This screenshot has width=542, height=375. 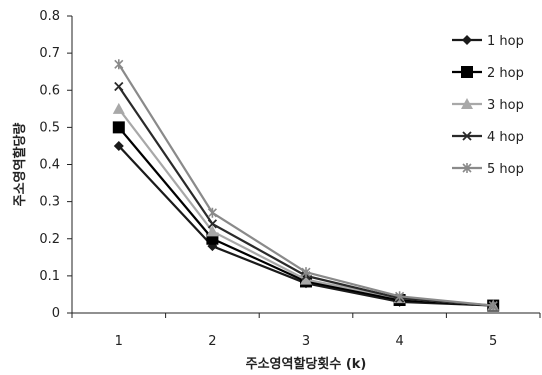 I want to click on legend-label: 1 hop, so click(x=505, y=41).